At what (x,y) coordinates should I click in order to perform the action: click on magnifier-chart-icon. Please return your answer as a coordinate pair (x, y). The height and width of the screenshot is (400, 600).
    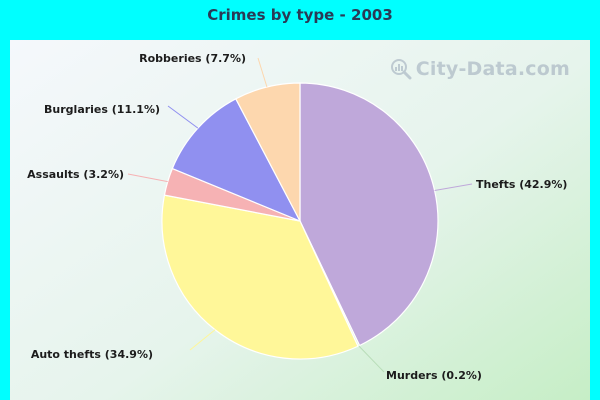
    Looking at the image, I should click on (401, 69).